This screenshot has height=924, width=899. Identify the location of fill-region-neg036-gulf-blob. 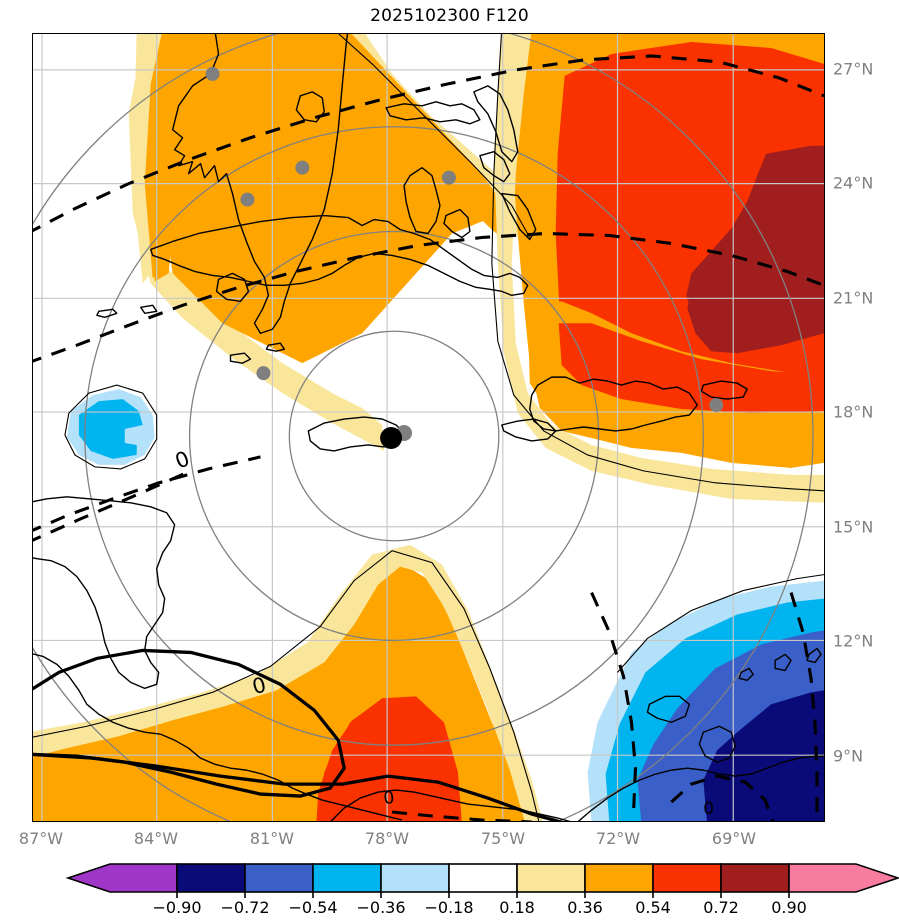
(110, 429).